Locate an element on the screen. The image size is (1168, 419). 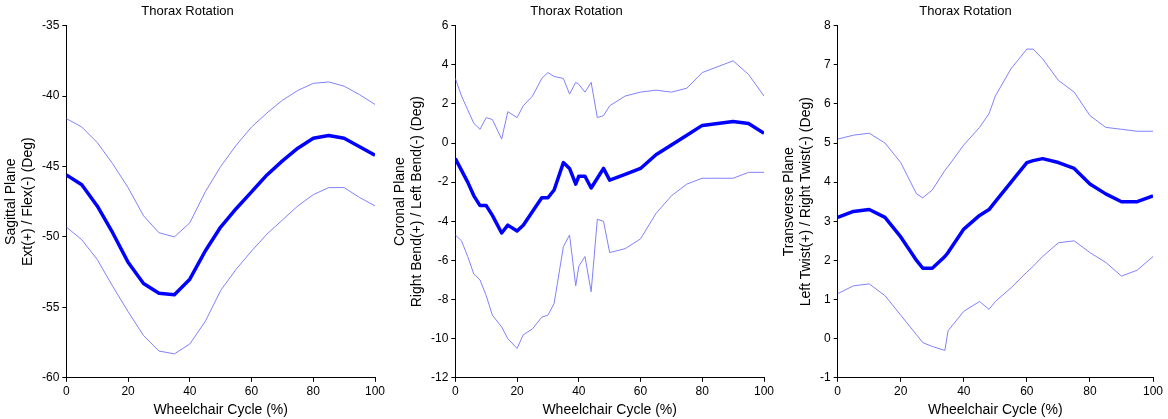
y-tick-label: 8 is located at coordinates (827, 24).